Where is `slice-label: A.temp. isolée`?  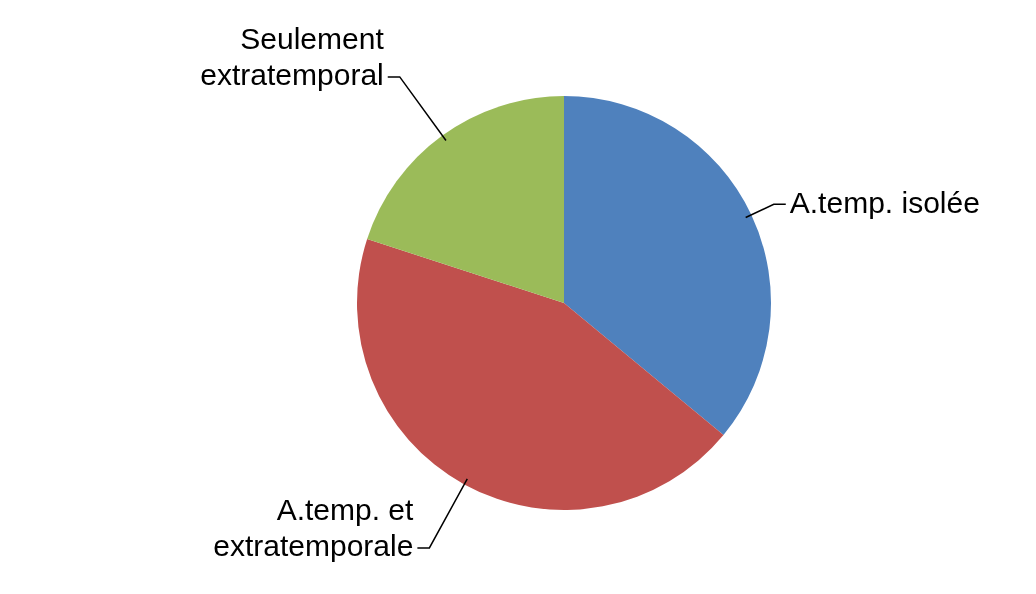 slice-label: A.temp. isolée is located at coordinates (884, 202).